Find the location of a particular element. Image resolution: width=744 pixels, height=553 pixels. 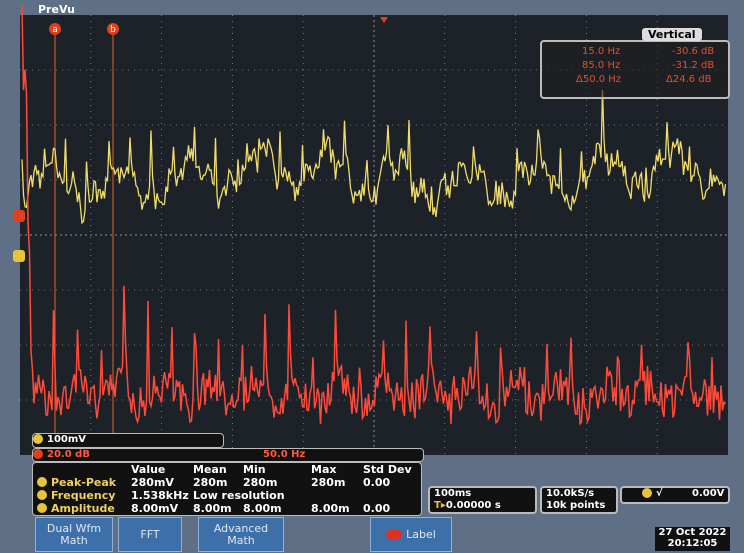

cursor-b-label: b is located at coordinates (113, 30).